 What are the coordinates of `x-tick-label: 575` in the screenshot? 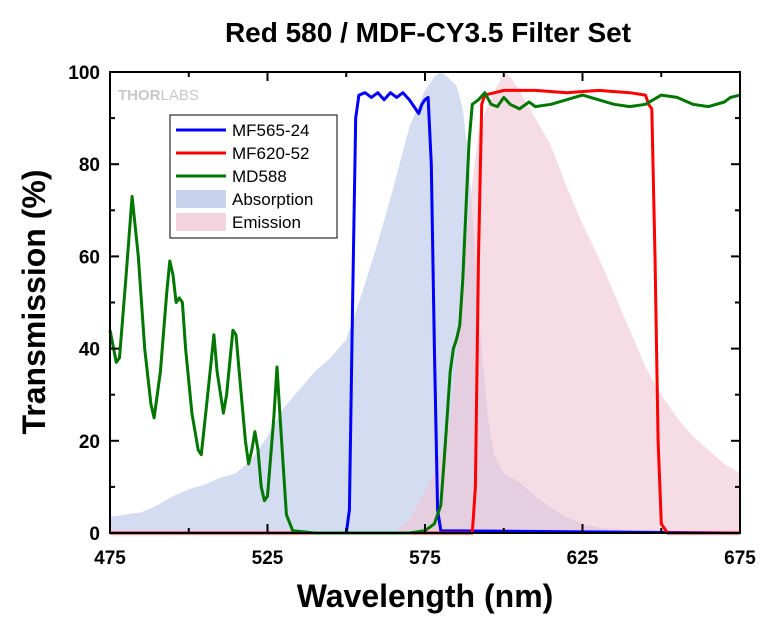 It's located at (425, 558).